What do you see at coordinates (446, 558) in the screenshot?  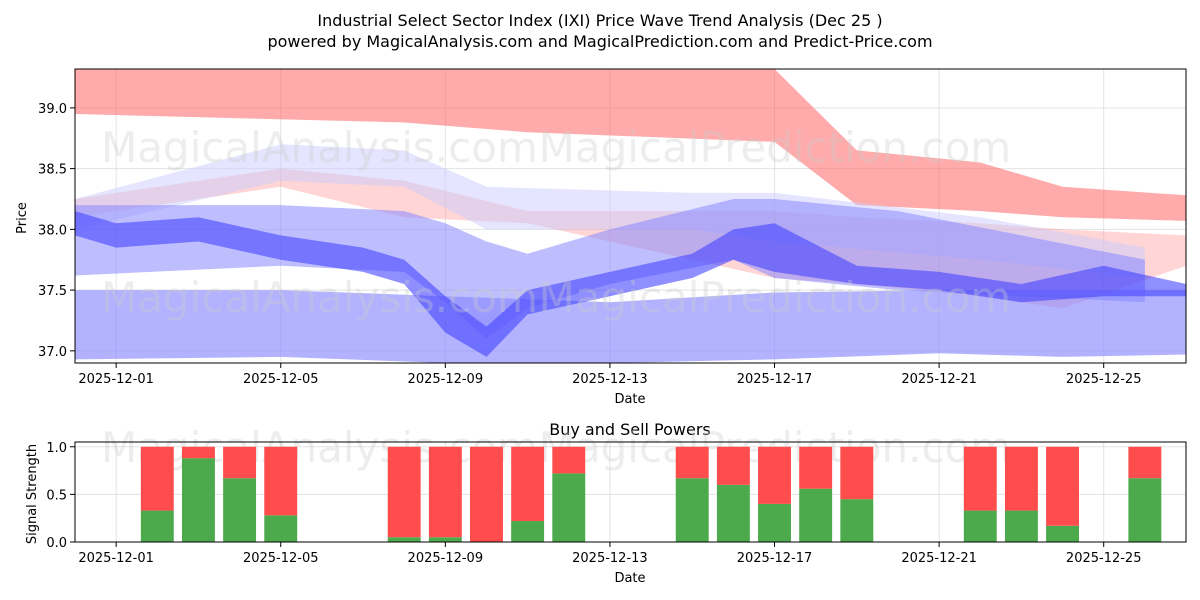 I see `signal-x-tick-label: 2025-12-09` at bounding box center [446, 558].